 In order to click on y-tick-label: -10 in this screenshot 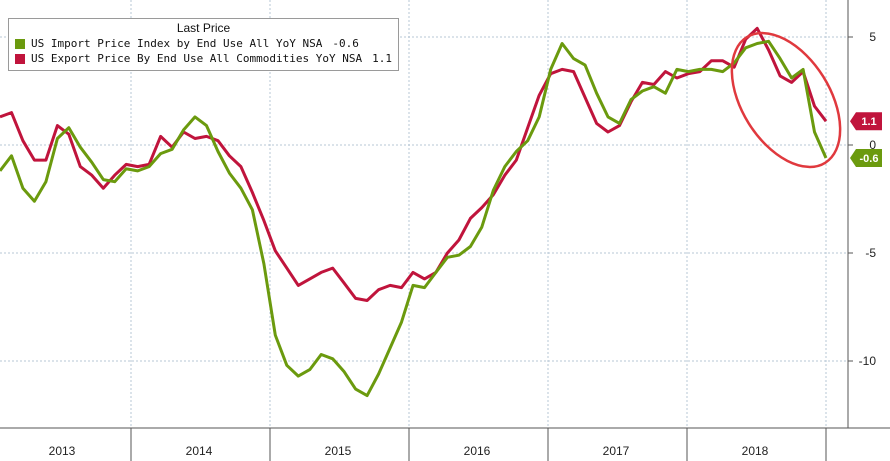, I will do `click(868, 361)`.